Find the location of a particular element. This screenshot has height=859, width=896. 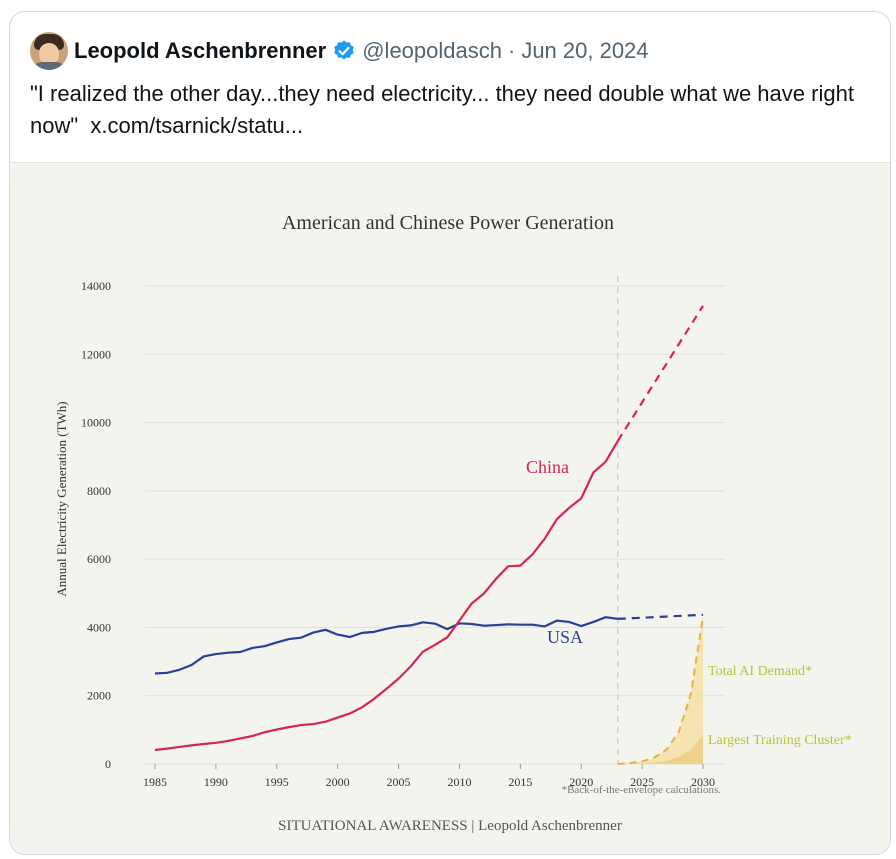

x-tick-label: 2020 is located at coordinates (581, 782).